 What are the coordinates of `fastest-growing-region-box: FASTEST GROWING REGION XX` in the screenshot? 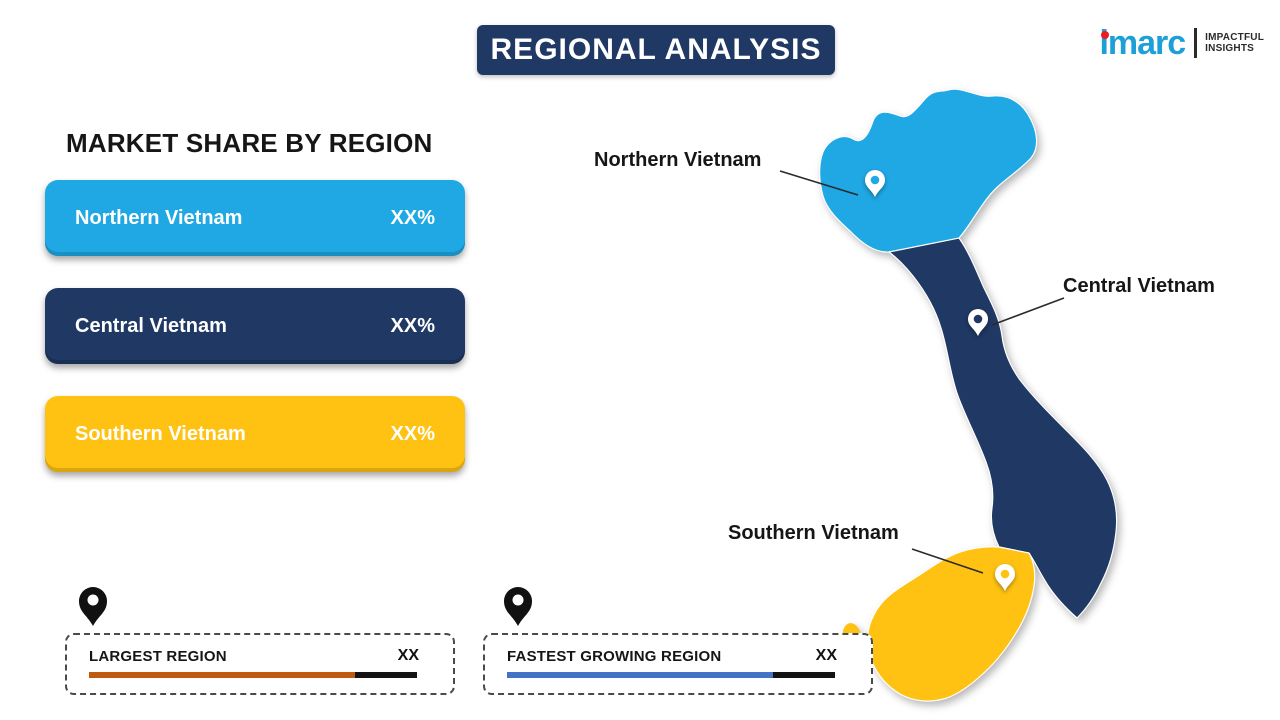 It's located at (678, 664).